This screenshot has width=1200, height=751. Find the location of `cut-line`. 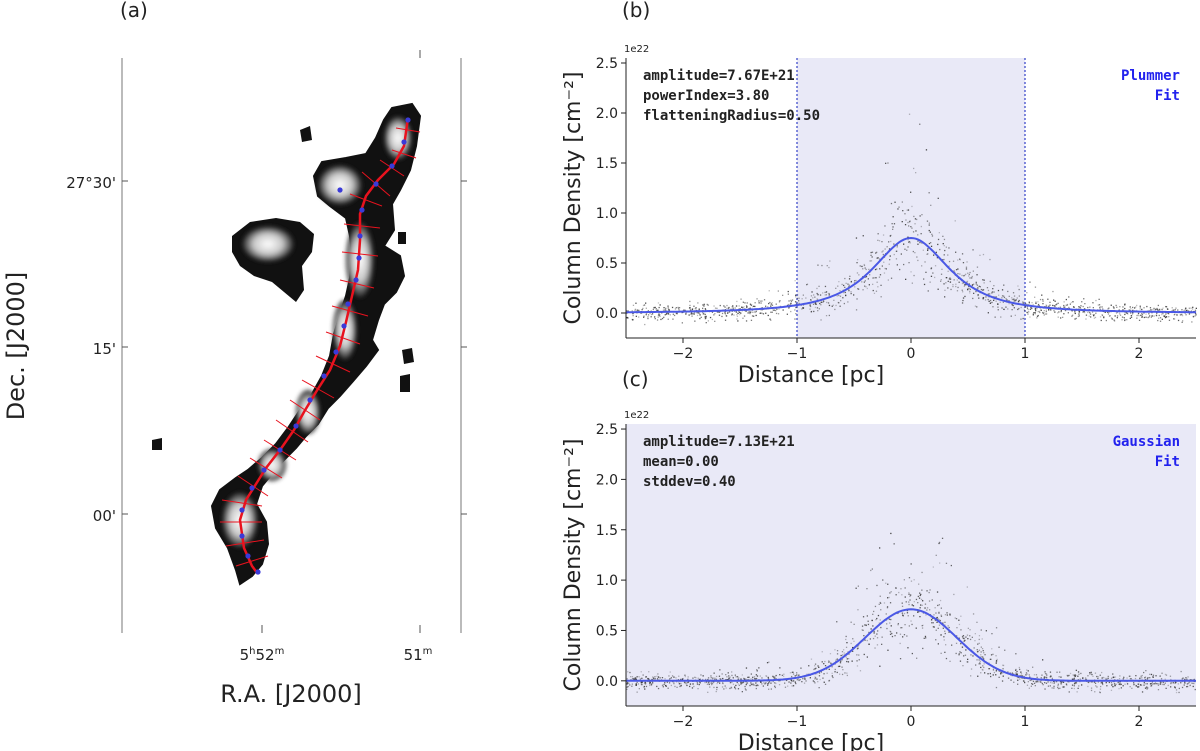

cut-line is located at coordinates (318, 389).